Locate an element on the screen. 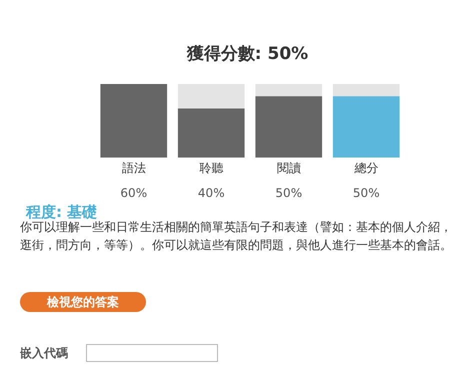 This screenshot has height=375, width=471. text: 檢視您的答案 is located at coordinates (83, 302).